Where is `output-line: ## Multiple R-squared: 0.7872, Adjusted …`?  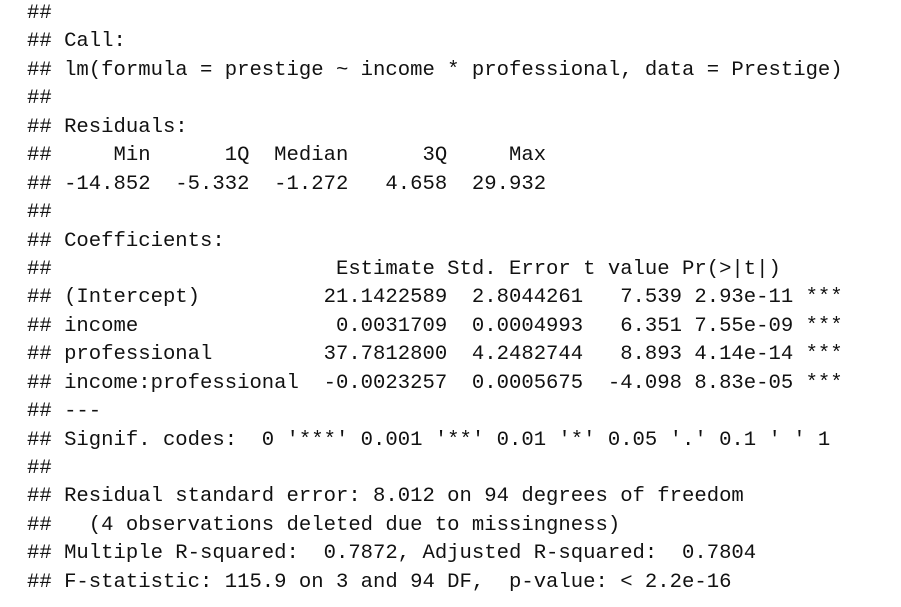 output-line: ## Multiple R-squared: 0.7872, Adjusted … is located at coordinates (398, 554).